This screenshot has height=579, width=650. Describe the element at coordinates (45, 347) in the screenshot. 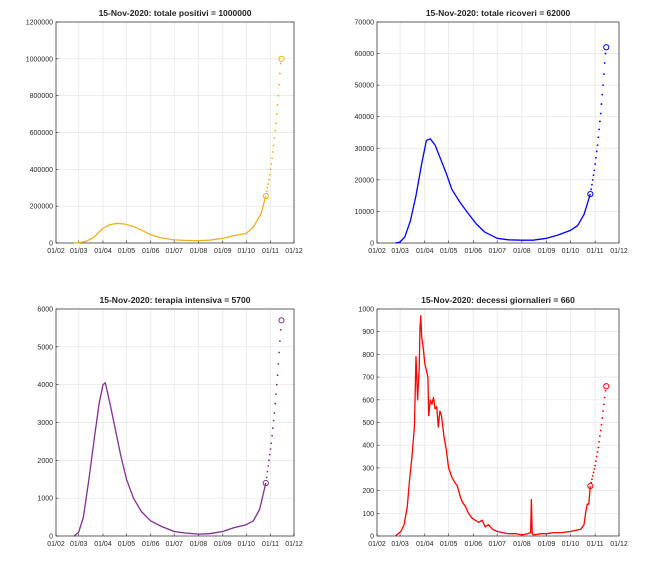

I see `y-tick-label: 5000` at that location.